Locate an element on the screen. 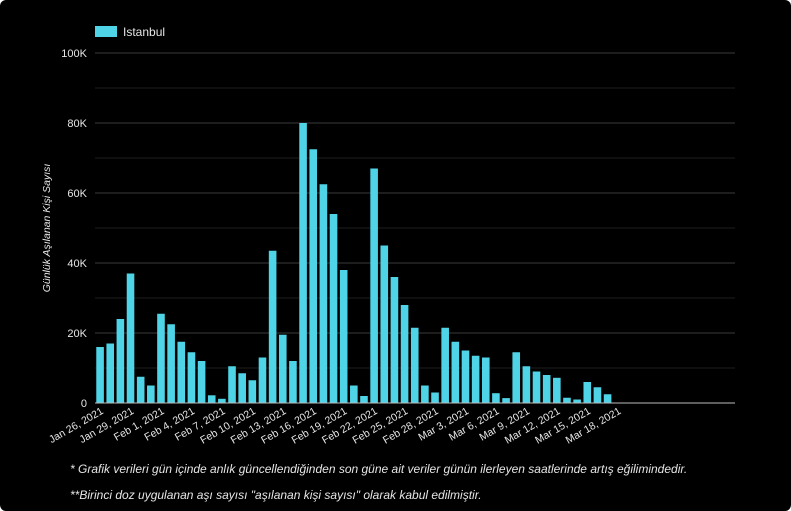  legend-label-istanbul: Istanbul is located at coordinates (144, 32).